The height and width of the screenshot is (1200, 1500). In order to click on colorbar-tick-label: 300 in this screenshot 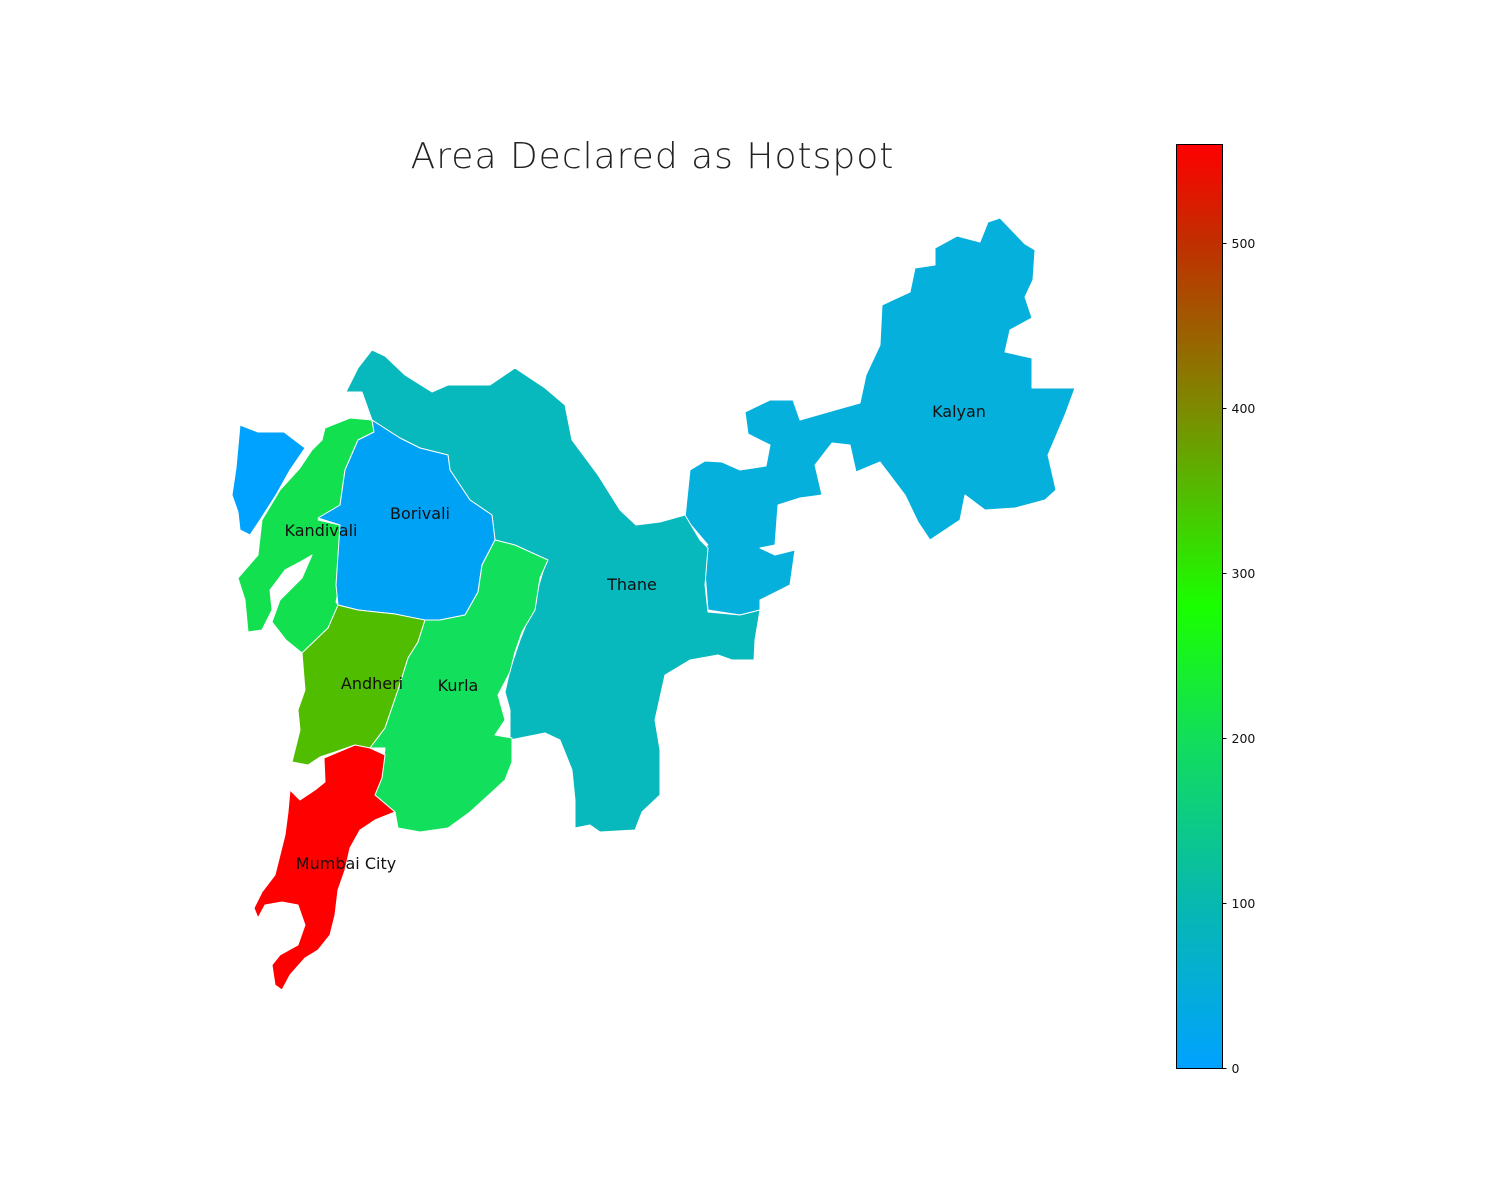, I will do `click(1244, 573)`.